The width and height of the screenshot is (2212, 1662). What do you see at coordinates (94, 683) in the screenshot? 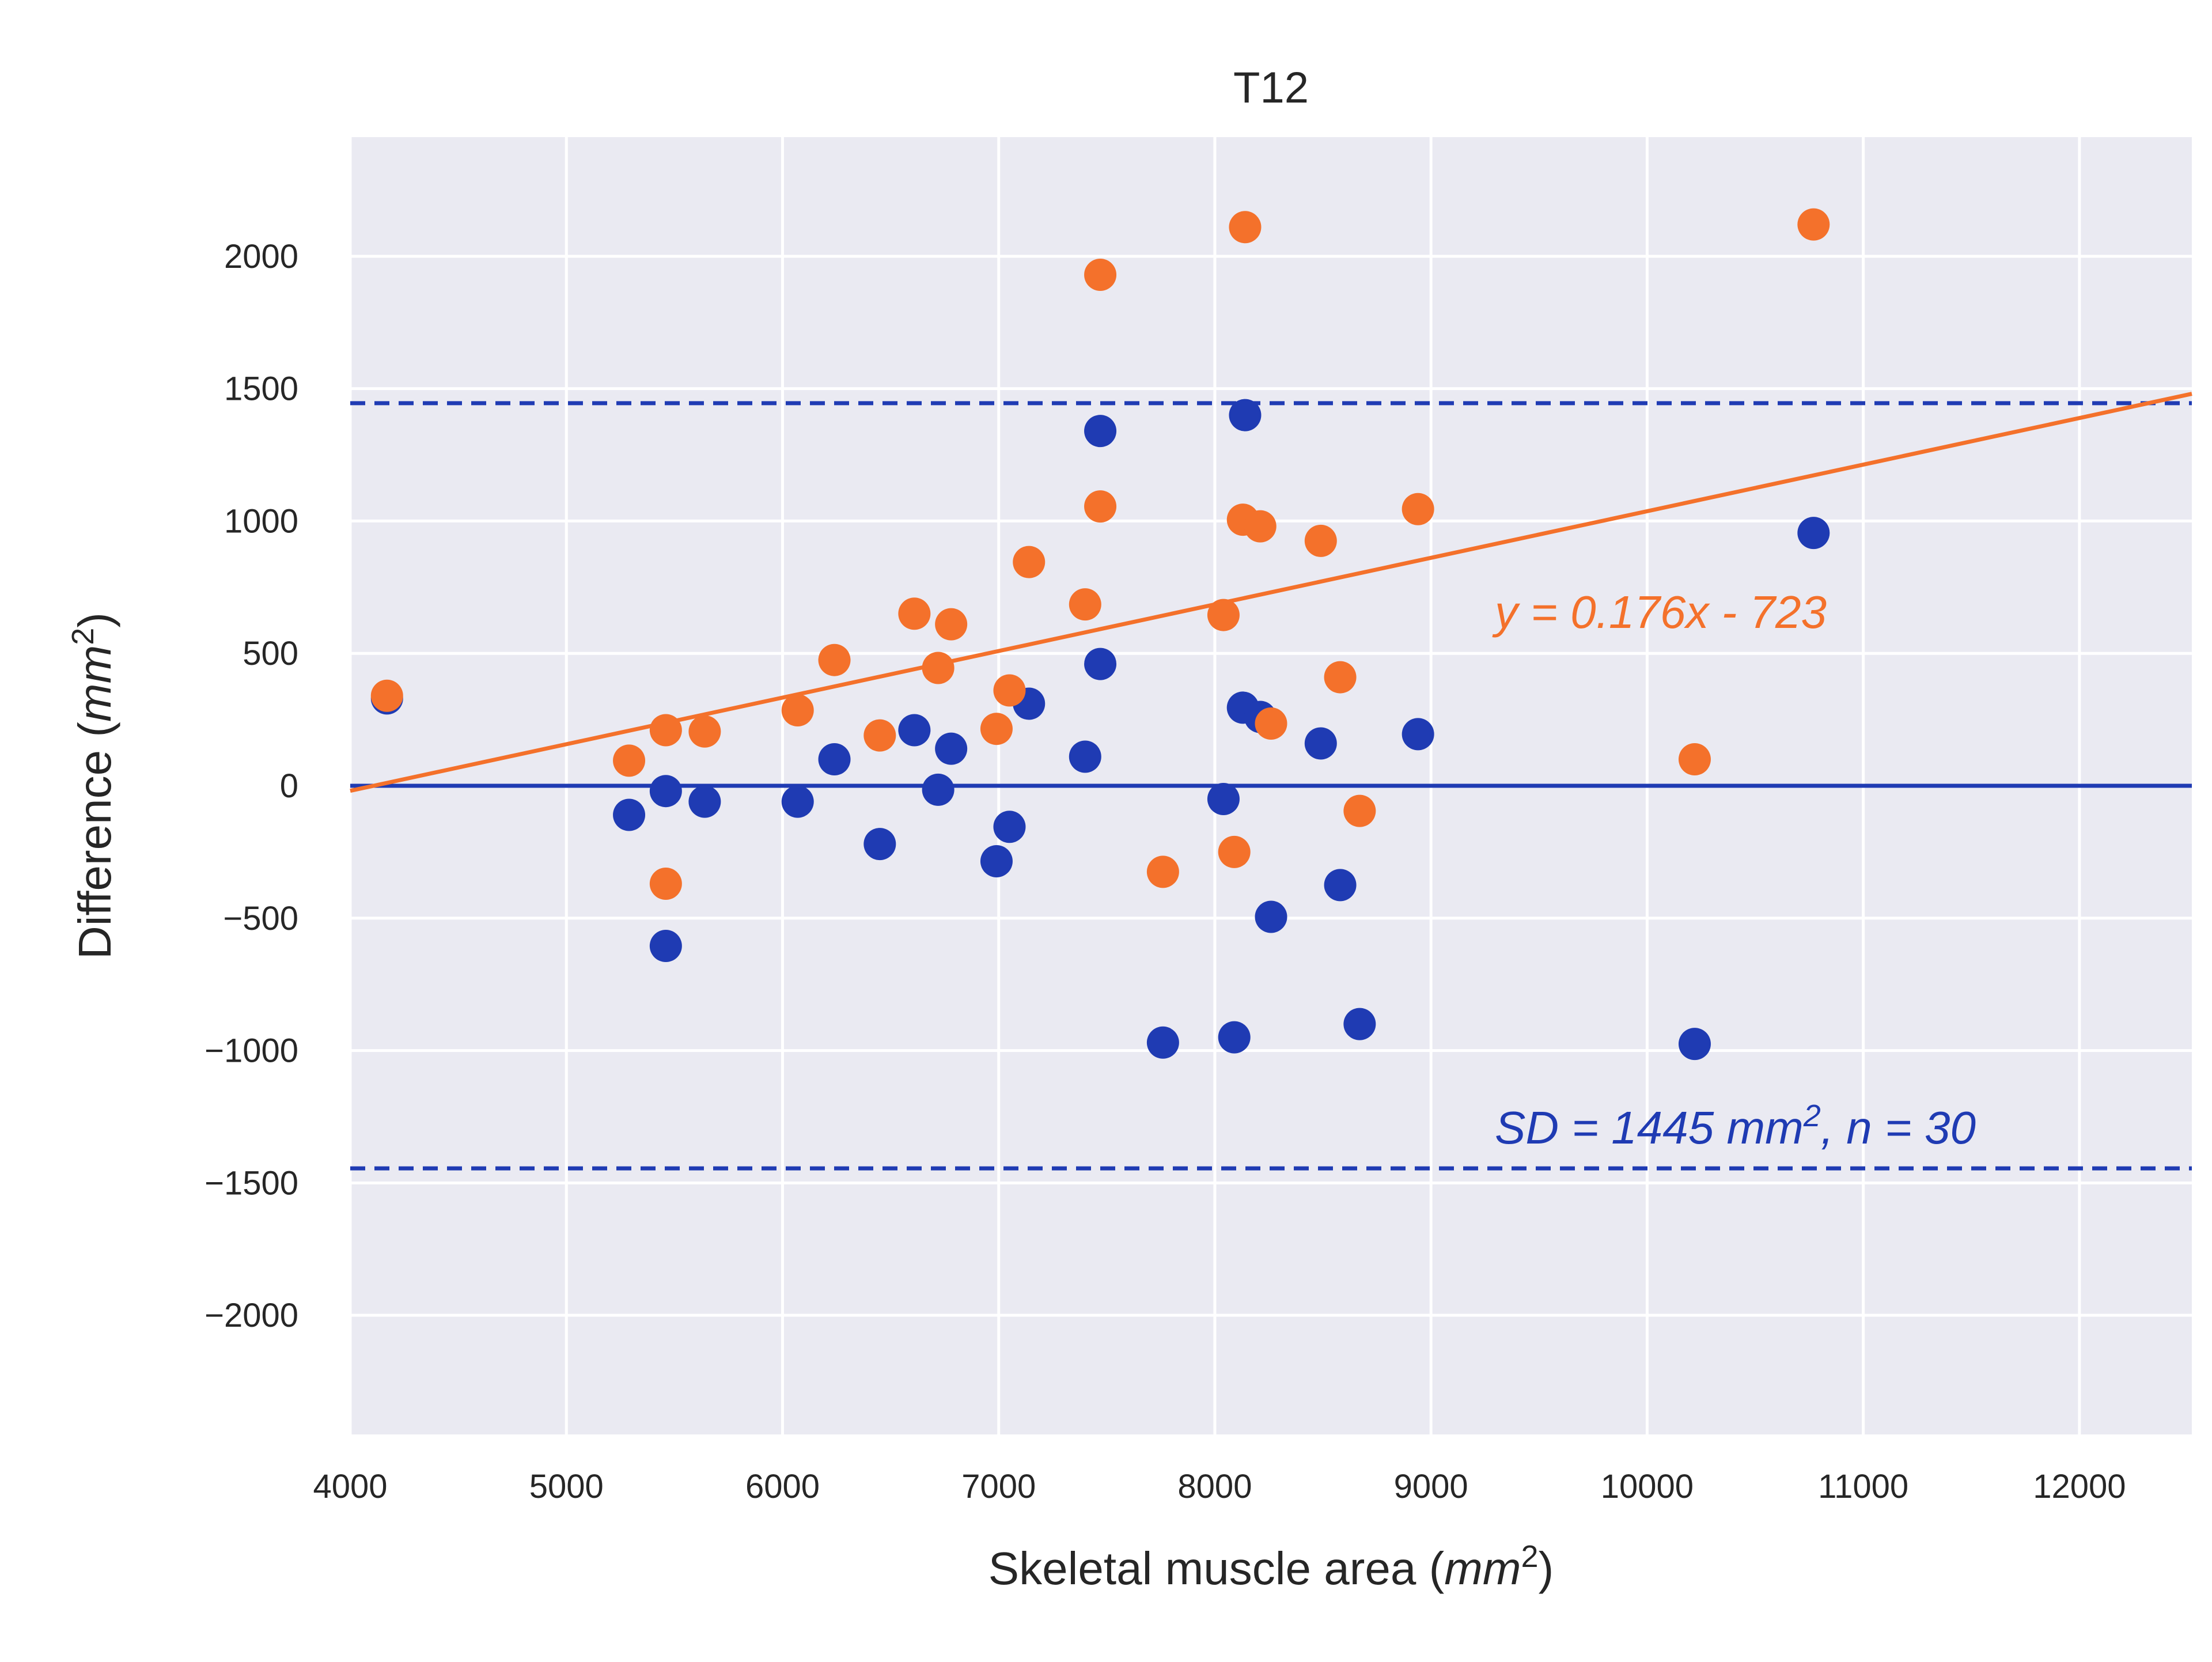
I see `y-axis-label-unit: mm` at bounding box center [94, 683].